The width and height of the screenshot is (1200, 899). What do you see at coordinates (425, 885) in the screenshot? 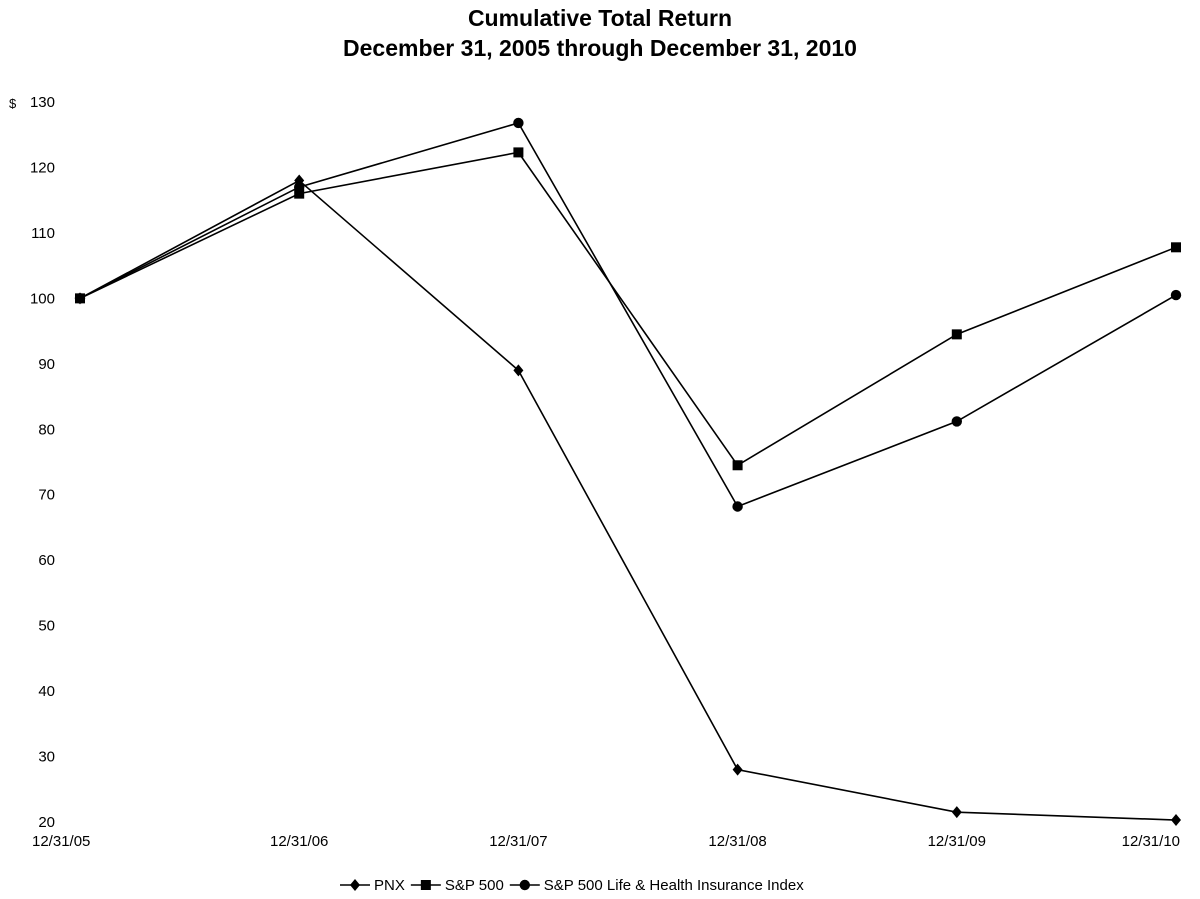
I see `legend-marker-square` at bounding box center [425, 885].